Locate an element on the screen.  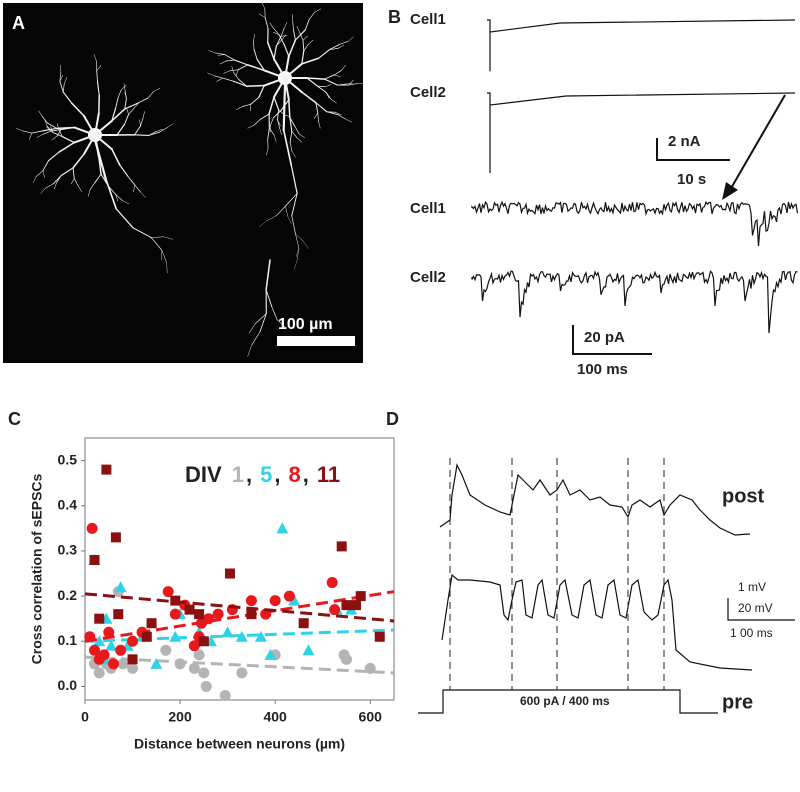
scale-bar is located at coordinates (693, 149).